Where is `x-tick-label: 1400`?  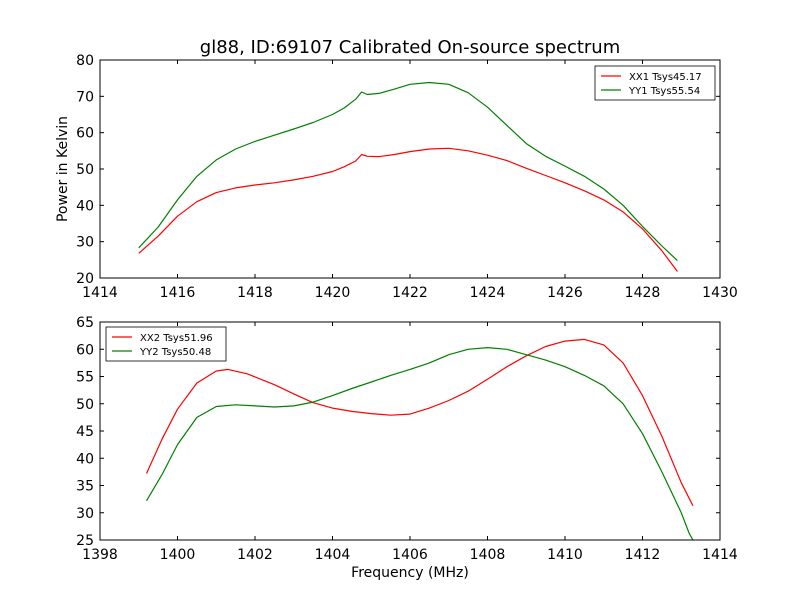
x-tick-label: 1400 is located at coordinates (178, 555).